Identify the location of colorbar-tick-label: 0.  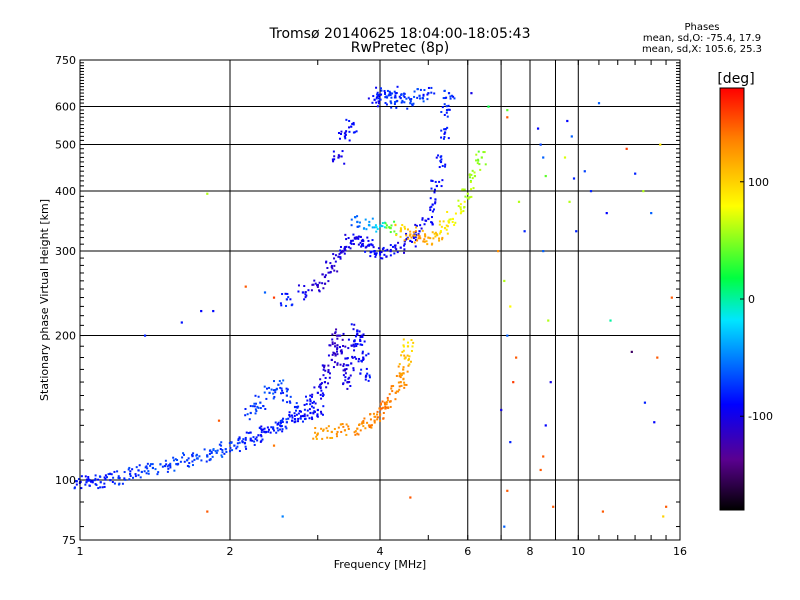
(751, 299).